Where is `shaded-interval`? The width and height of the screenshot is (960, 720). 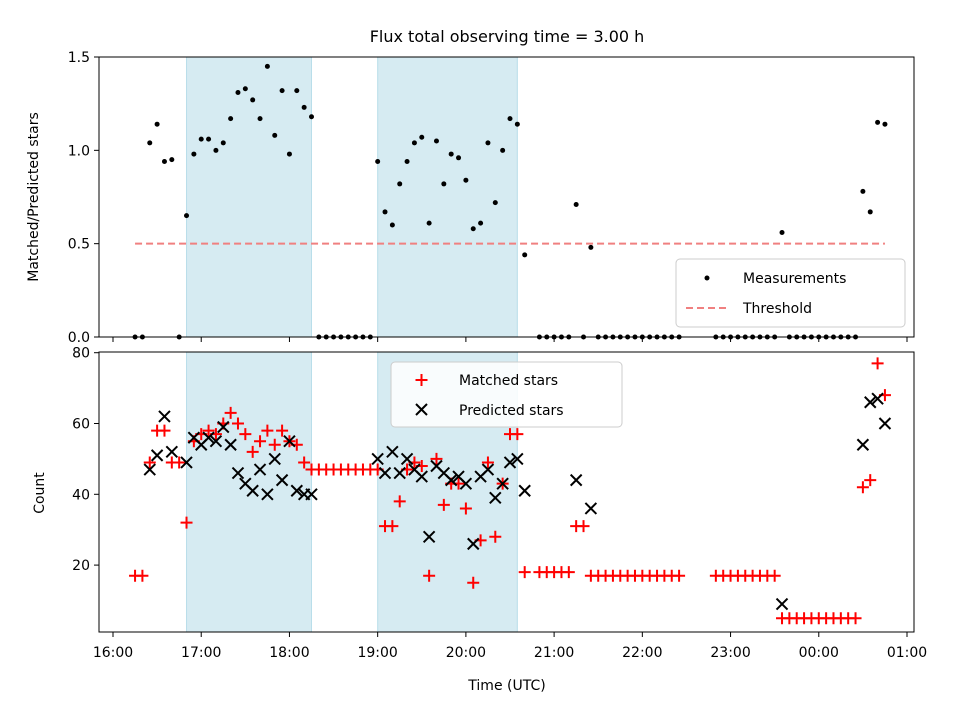
shaded-interval is located at coordinates (249, 492).